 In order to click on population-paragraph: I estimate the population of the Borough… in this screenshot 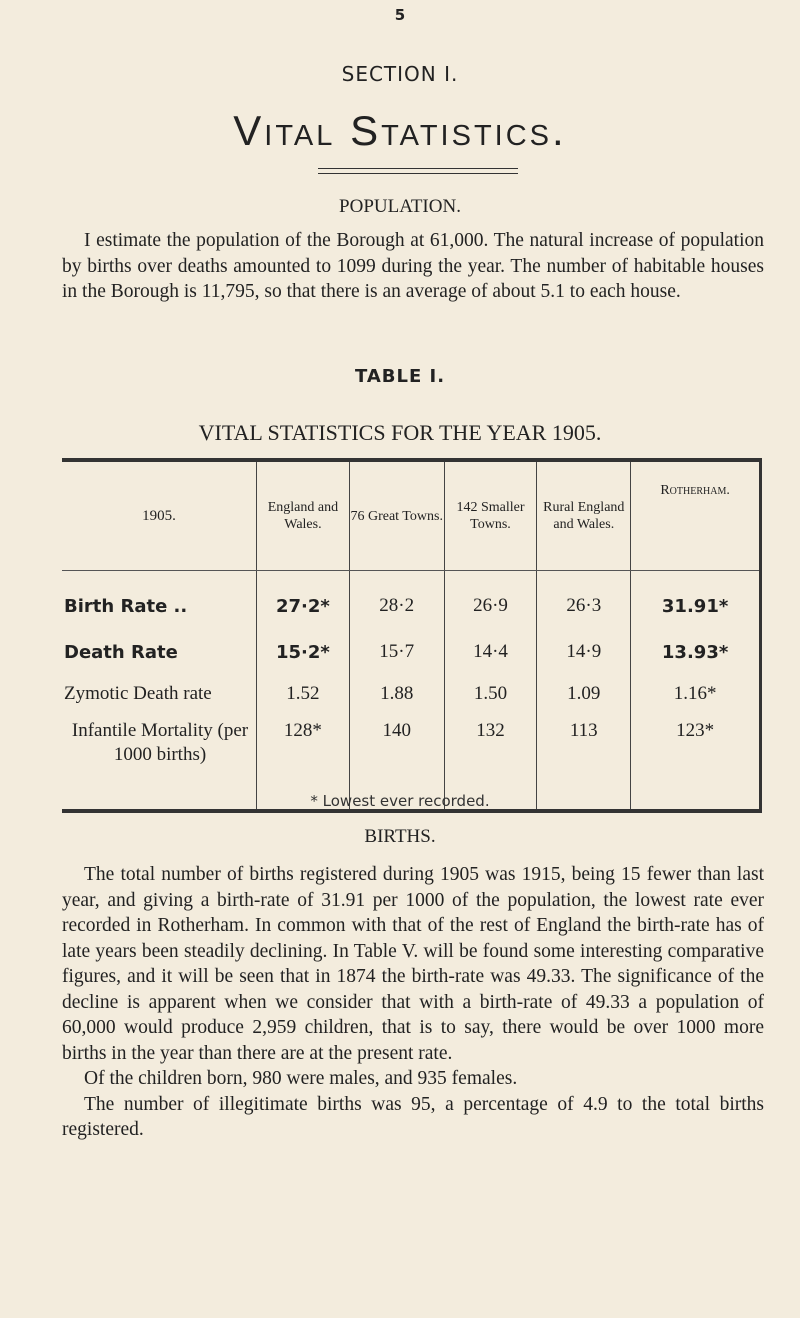, I will do `click(413, 266)`.